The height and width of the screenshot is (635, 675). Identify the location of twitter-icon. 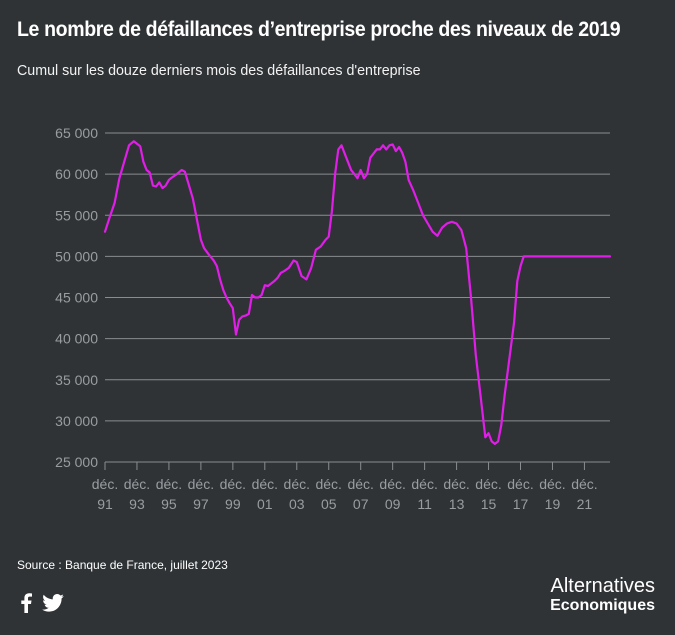
(53, 605).